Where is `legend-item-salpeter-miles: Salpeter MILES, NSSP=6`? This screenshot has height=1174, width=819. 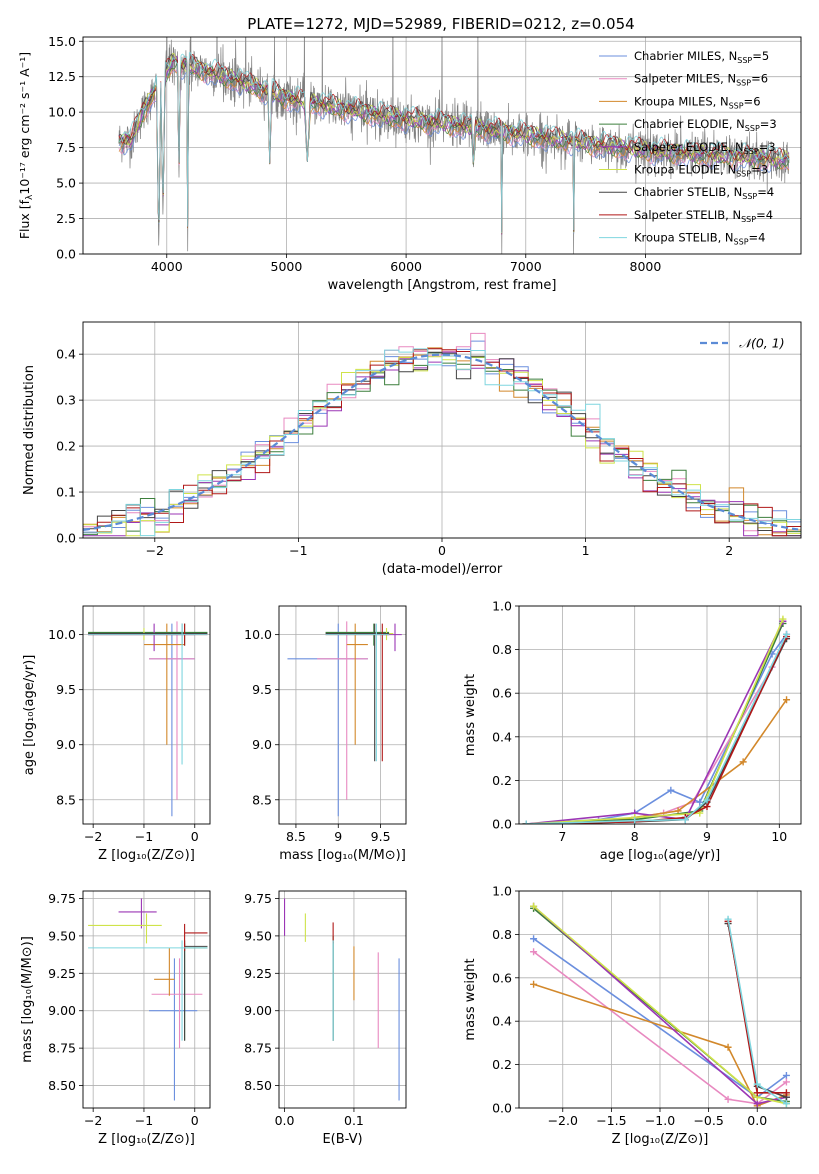
legend-item-salpeter-miles: Salpeter MILES, NSSP=6 is located at coordinates (683, 80).